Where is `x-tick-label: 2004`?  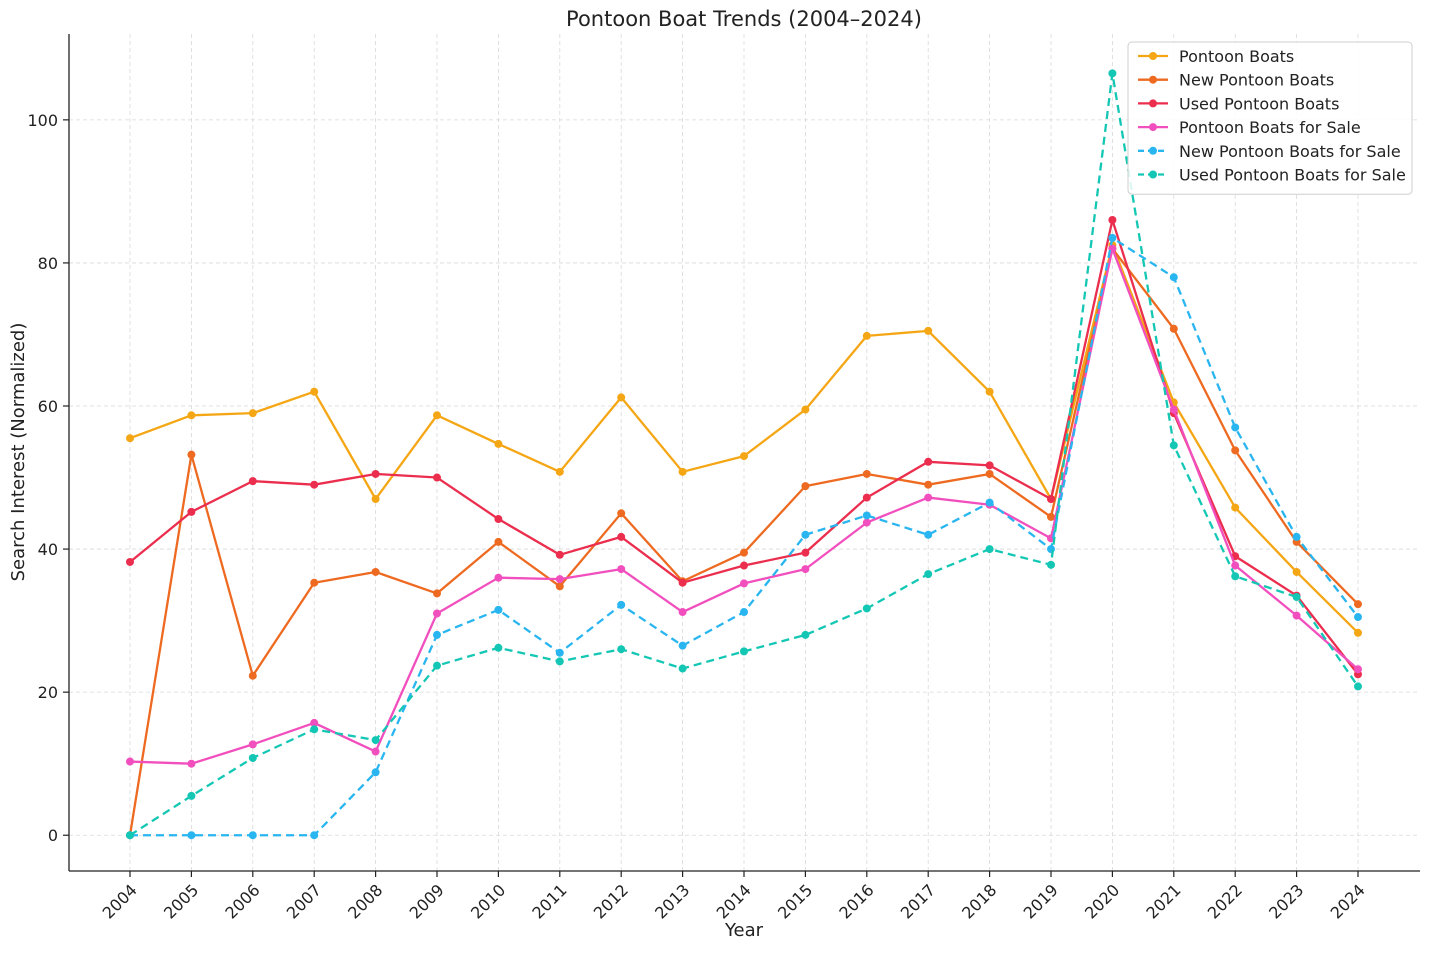 x-tick-label: 2004 is located at coordinates (120, 901).